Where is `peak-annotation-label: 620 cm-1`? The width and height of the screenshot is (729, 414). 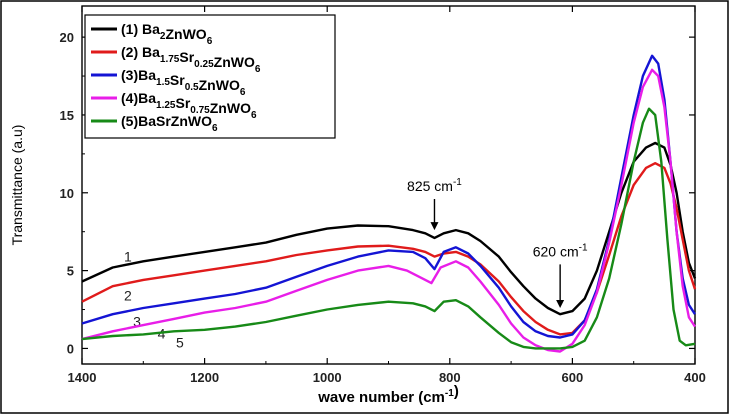 peak-annotation-label: 620 cm-1 is located at coordinates (560, 250).